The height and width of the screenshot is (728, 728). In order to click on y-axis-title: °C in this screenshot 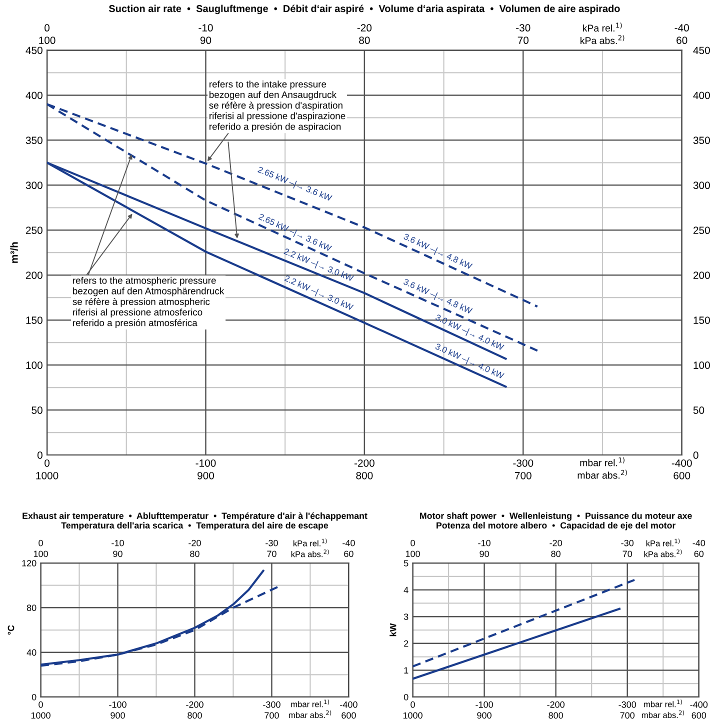, I will do `click(11, 630)`.